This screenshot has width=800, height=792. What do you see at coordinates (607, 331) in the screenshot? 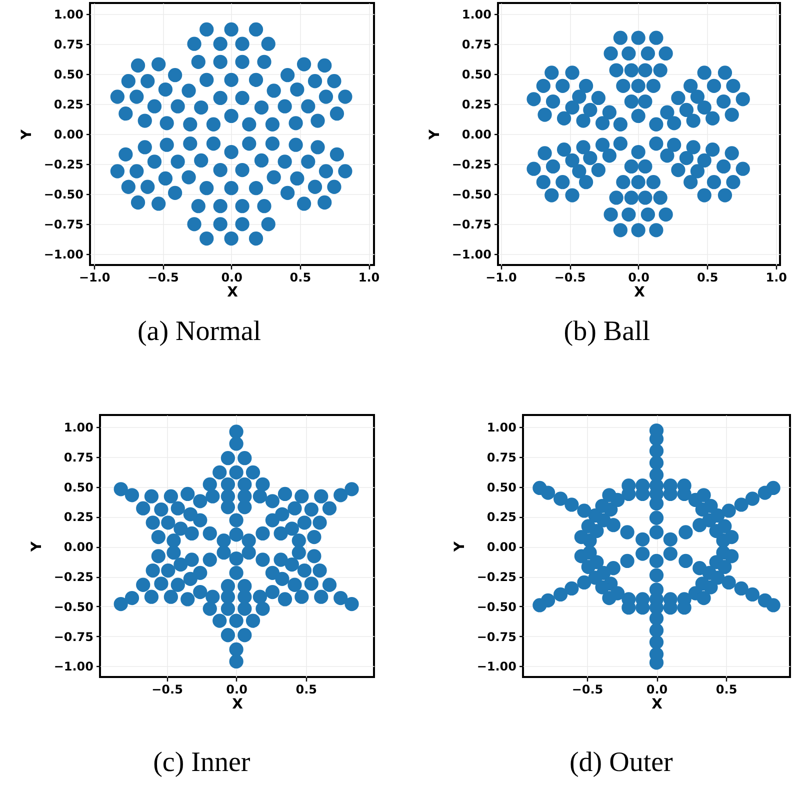
I see `text: (b) Ball` at bounding box center [607, 331].